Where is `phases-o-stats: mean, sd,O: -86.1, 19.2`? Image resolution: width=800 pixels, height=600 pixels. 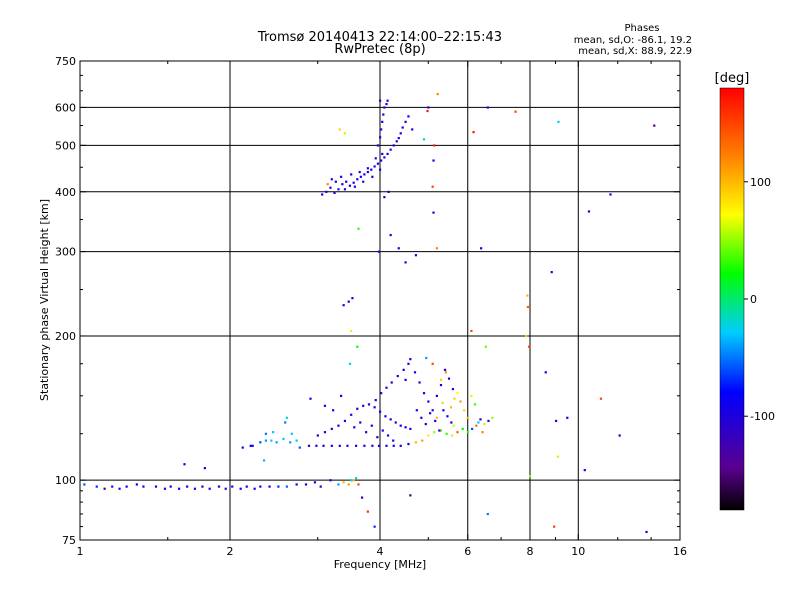
phases-o-stats: mean, sd,O: -86.1, 19.2 is located at coordinates (633, 40).